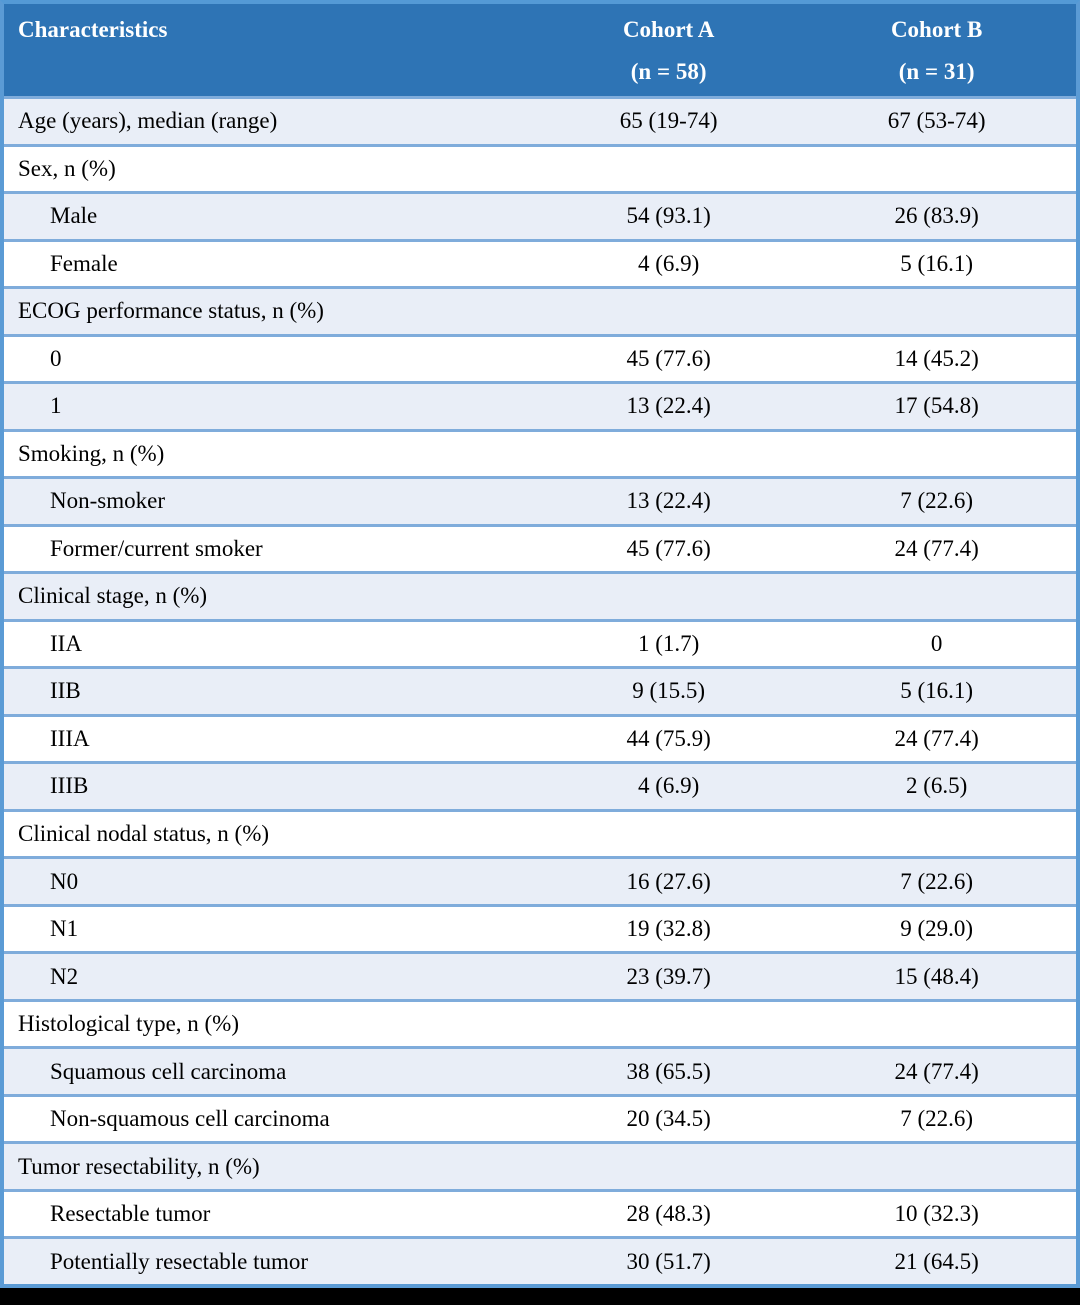 This screenshot has width=1080, height=1305. Describe the element at coordinates (936, 29) in the screenshot. I see `cohort-b-title: Cohort B` at that location.